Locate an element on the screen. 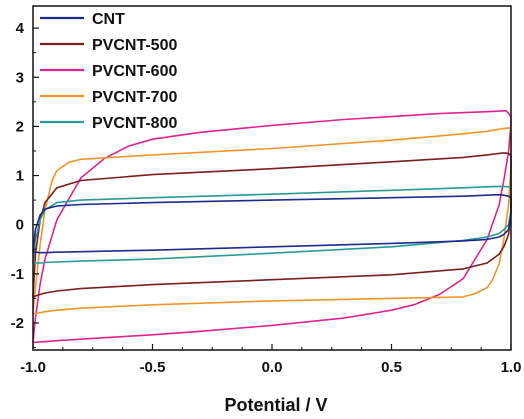  legend: CNT PVCNT-500 PVCNT-600 PVCNT-700 PVCNT-800 is located at coordinates (108, 71).